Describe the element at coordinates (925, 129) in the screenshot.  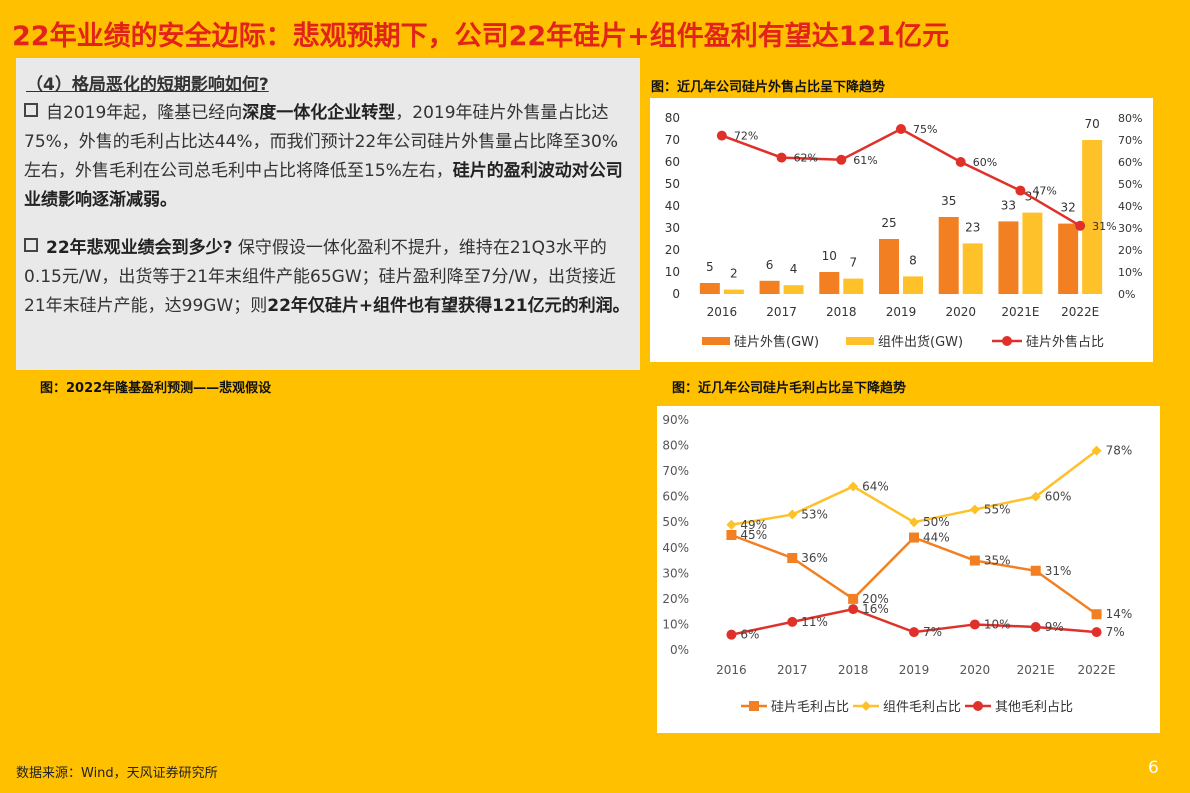
I see `line-data-label: 75%` at that location.